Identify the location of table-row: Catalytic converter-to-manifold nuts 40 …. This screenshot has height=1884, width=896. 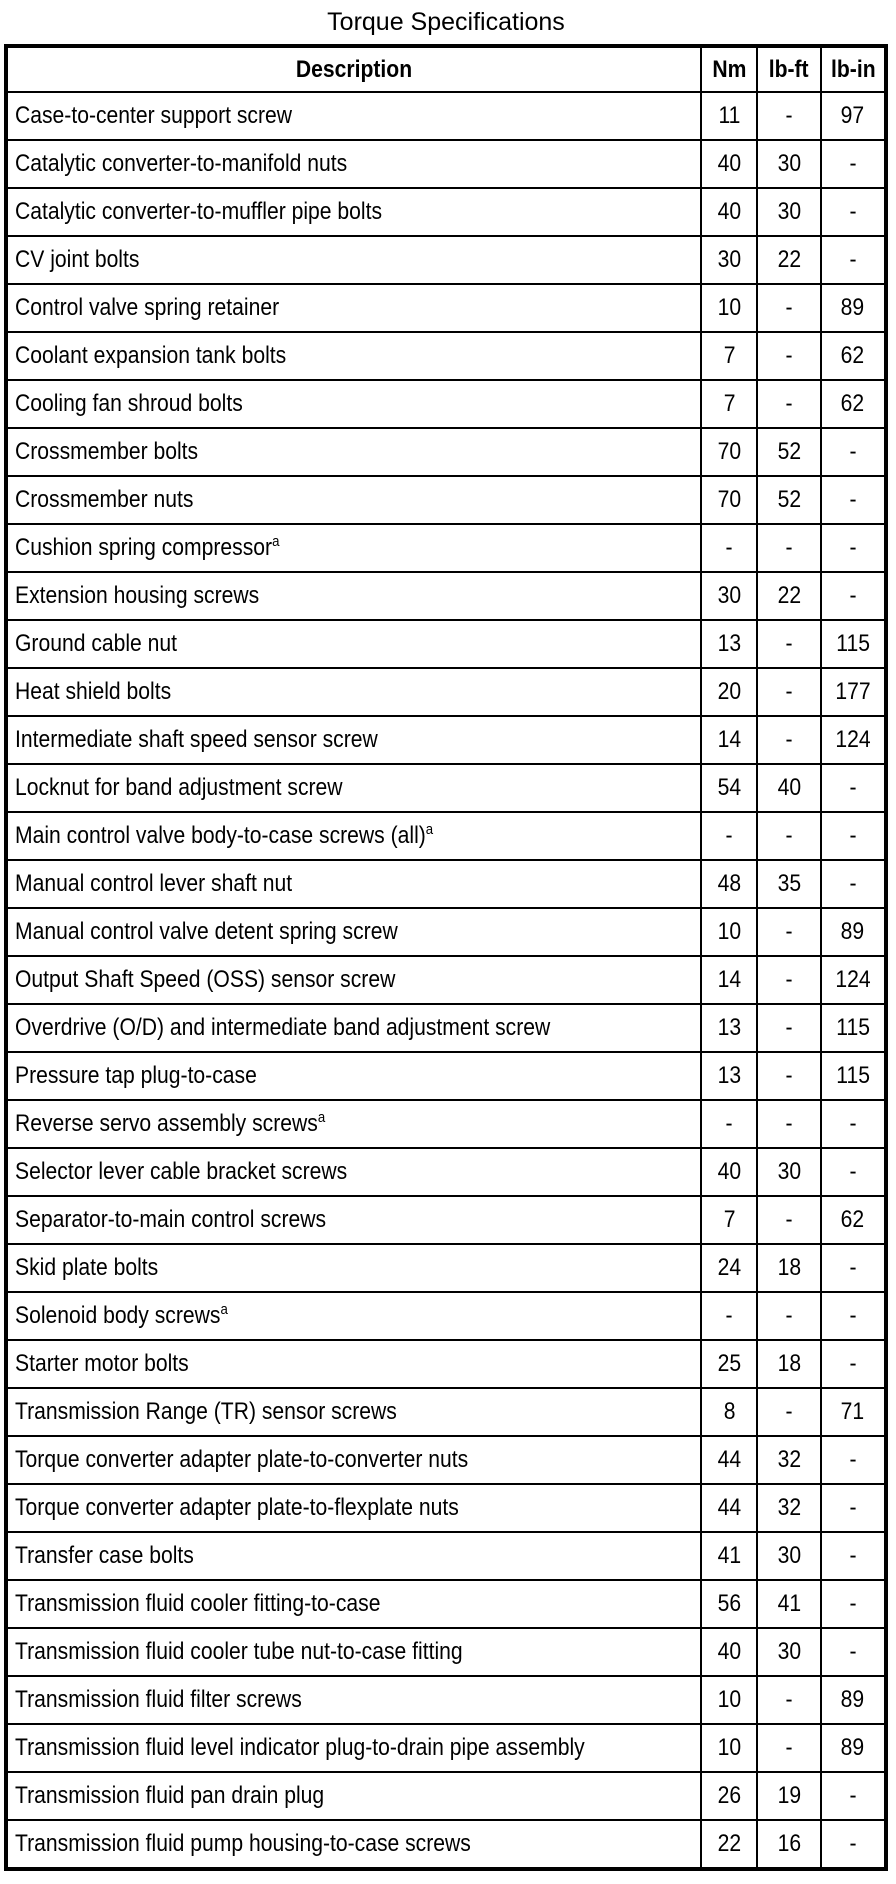
(446, 164).